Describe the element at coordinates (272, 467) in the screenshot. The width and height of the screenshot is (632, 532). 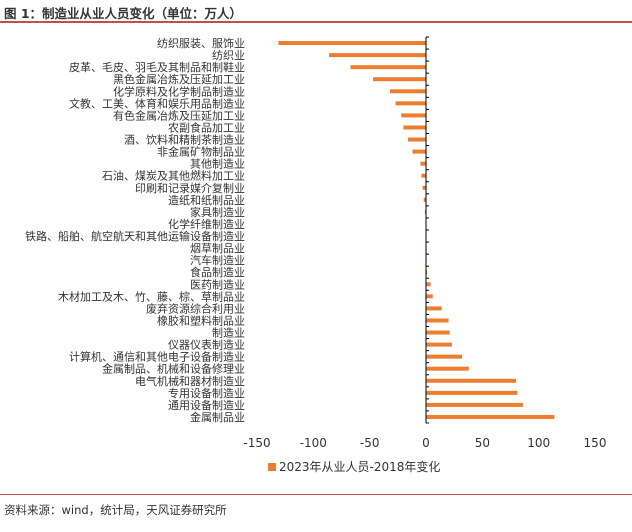
I see `legend-swatch` at that location.